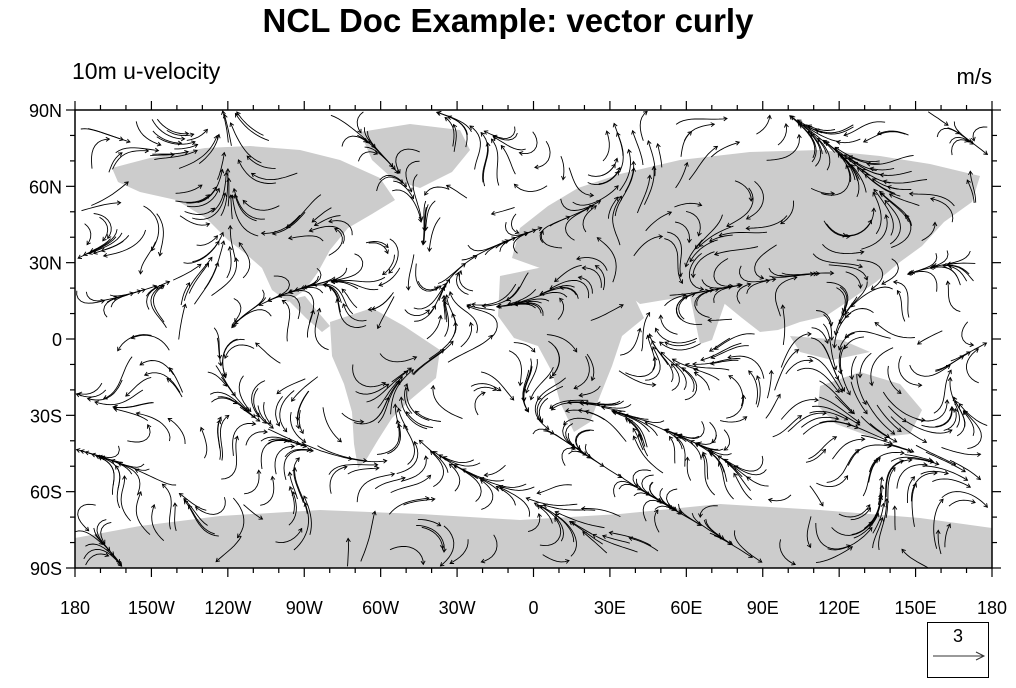  Describe the element at coordinates (830, 348) in the screenshot. I see `land-indonesia` at that location.